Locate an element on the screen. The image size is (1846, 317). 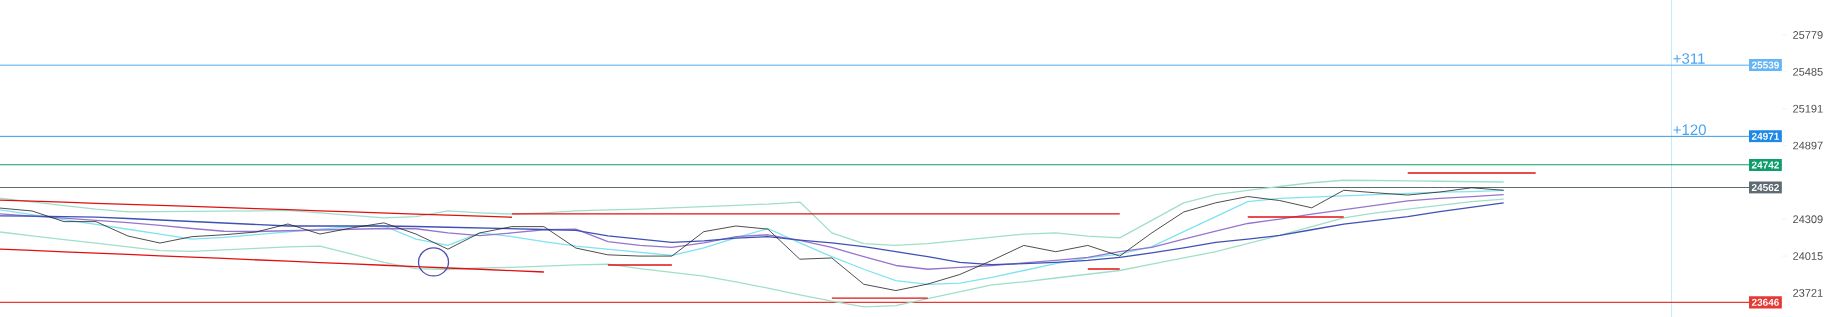
y-tick-label: 24897 is located at coordinates (1808, 145).